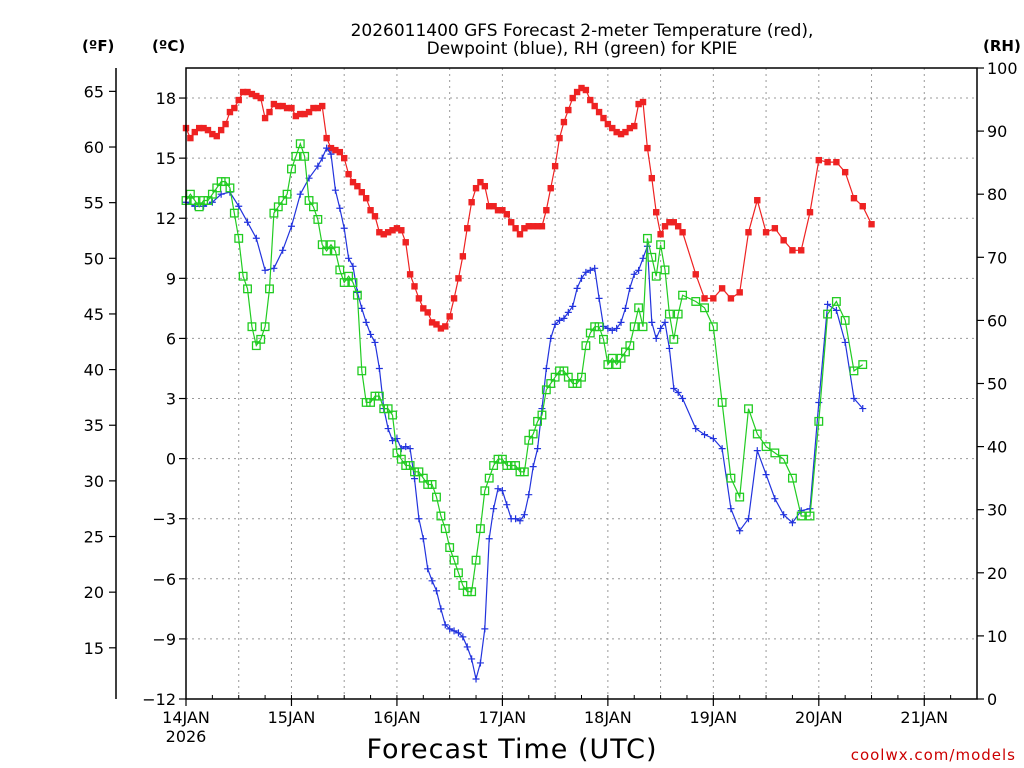  What do you see at coordinates (1002, 68) in the screenshot?
I see `rh-tick-label: 100` at bounding box center [1002, 68].